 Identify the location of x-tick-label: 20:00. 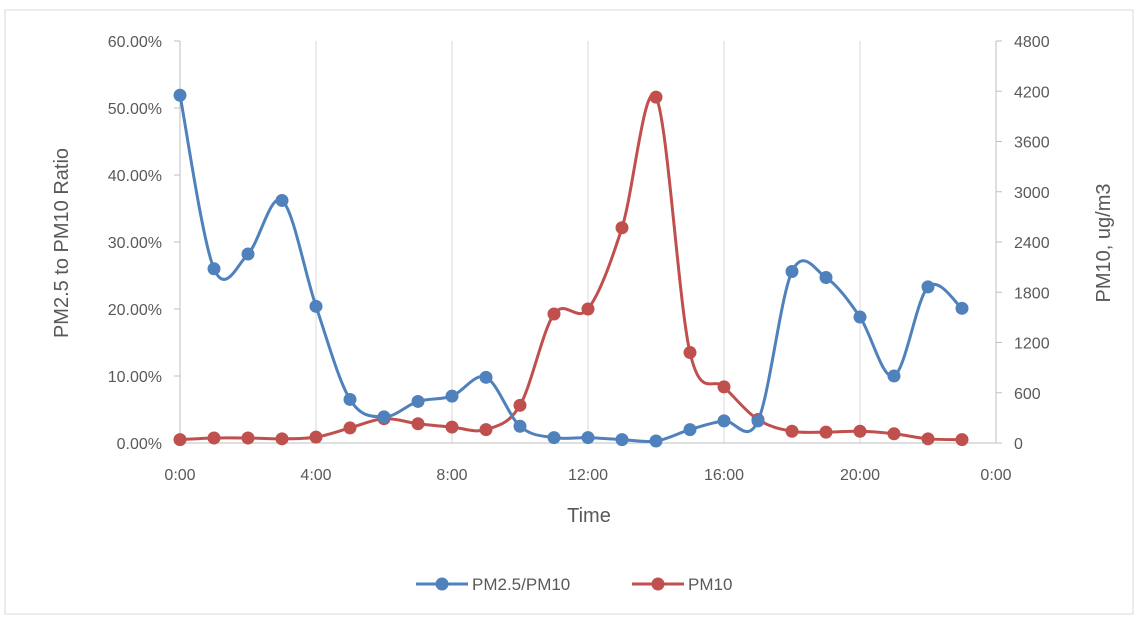
(860, 475).